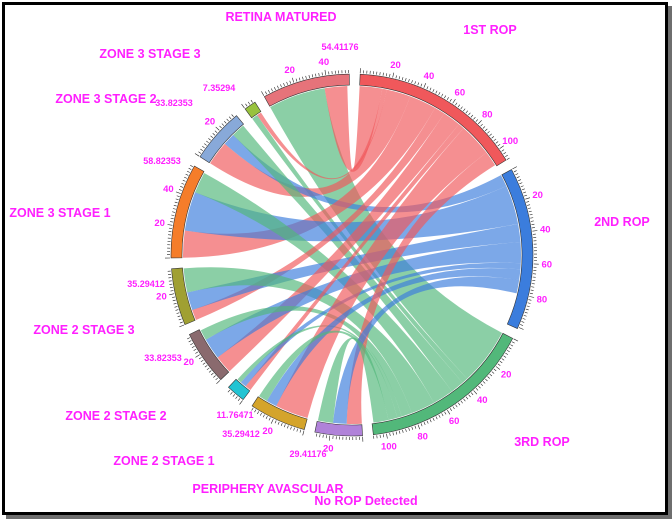 The height and width of the screenshot is (519, 672). Describe the element at coordinates (338, 429) in the screenshot. I see `group-arc-no-rop-detected` at that location.